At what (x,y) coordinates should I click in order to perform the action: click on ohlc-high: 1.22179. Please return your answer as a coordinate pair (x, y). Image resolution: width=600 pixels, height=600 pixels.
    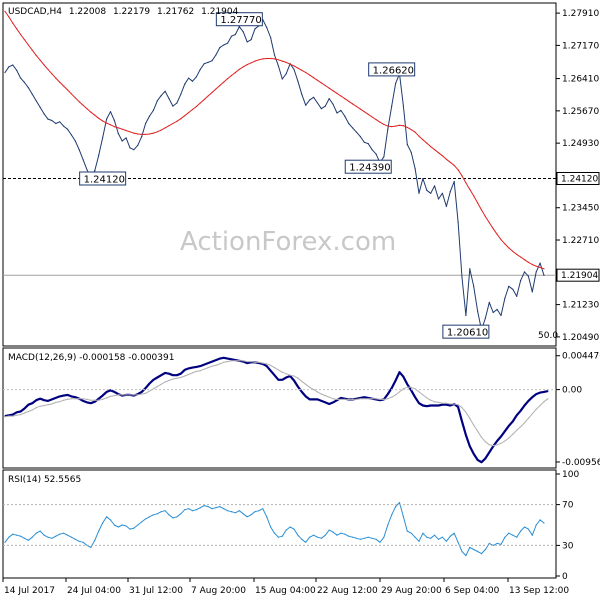
    Looking at the image, I should click on (131, 12).